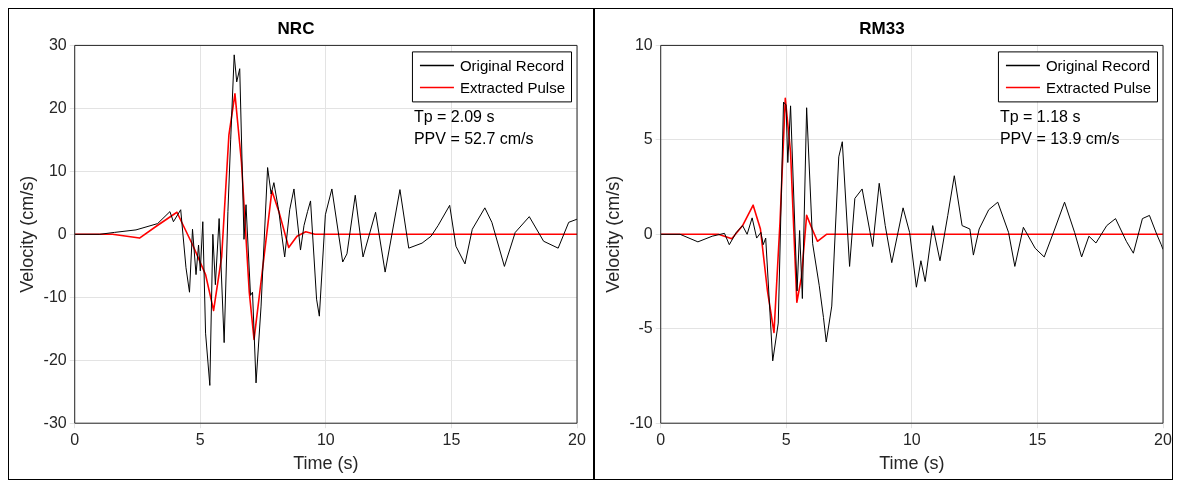  Describe the element at coordinates (57, 107) in the screenshot. I see `y-tick-label: 20` at that location.